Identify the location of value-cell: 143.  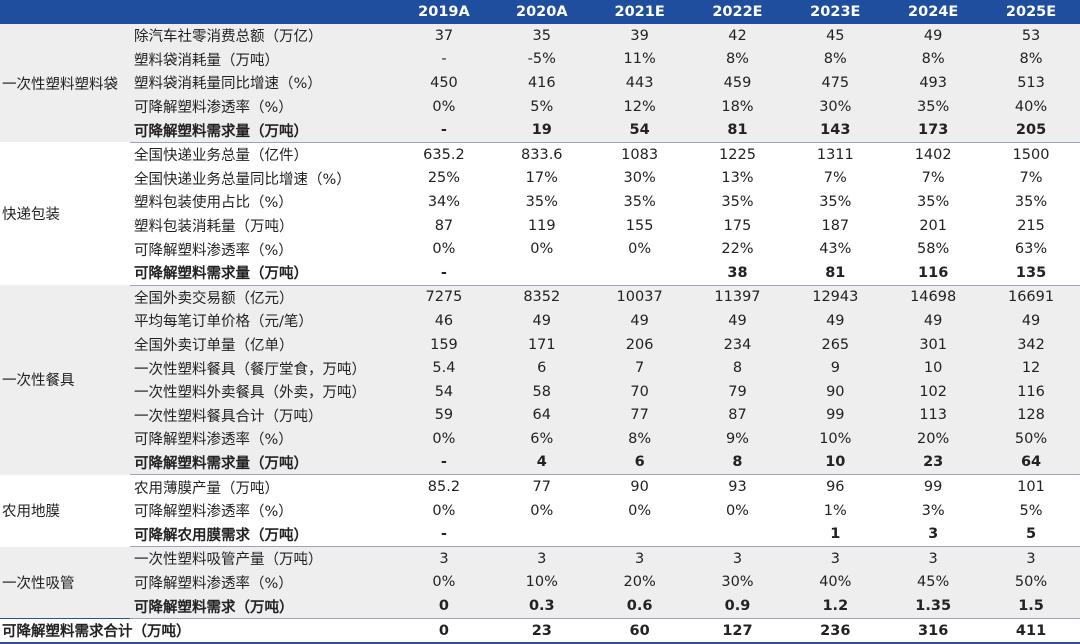
(835, 130).